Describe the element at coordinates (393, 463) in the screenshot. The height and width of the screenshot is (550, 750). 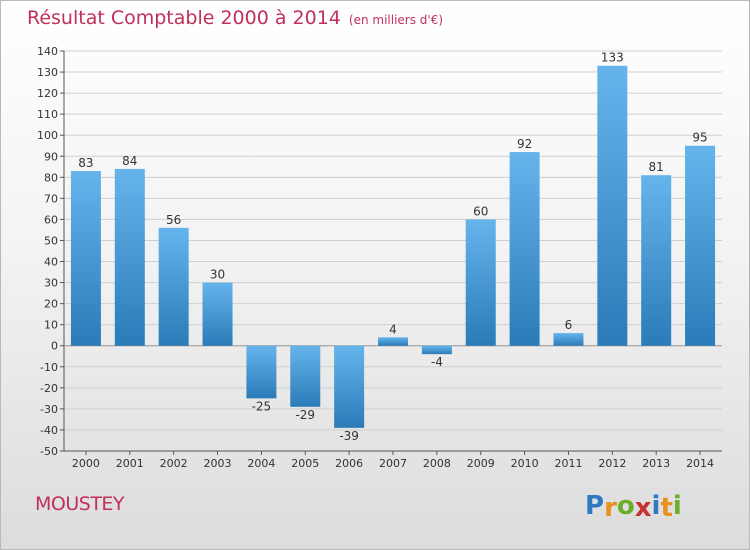
I see `x-tick-label-2007: 2007` at that location.